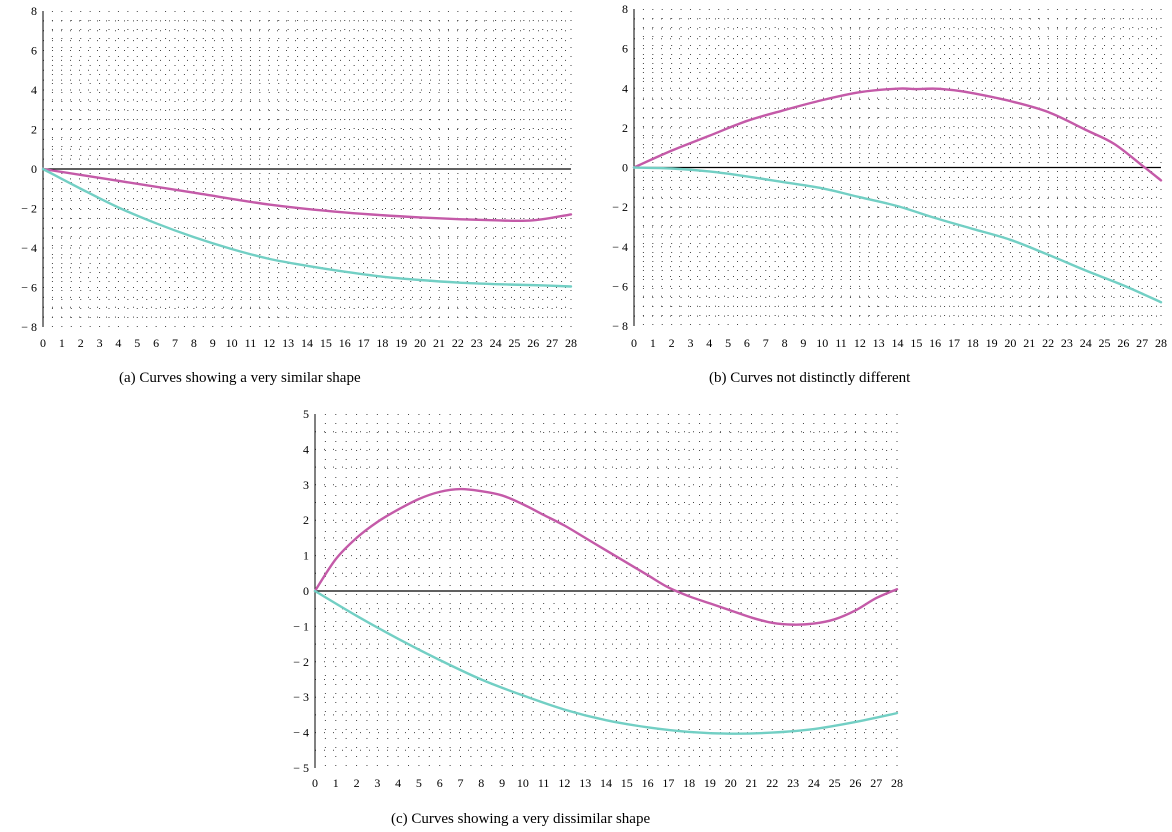  I want to click on x-tick-label: 9, so click(803, 343).